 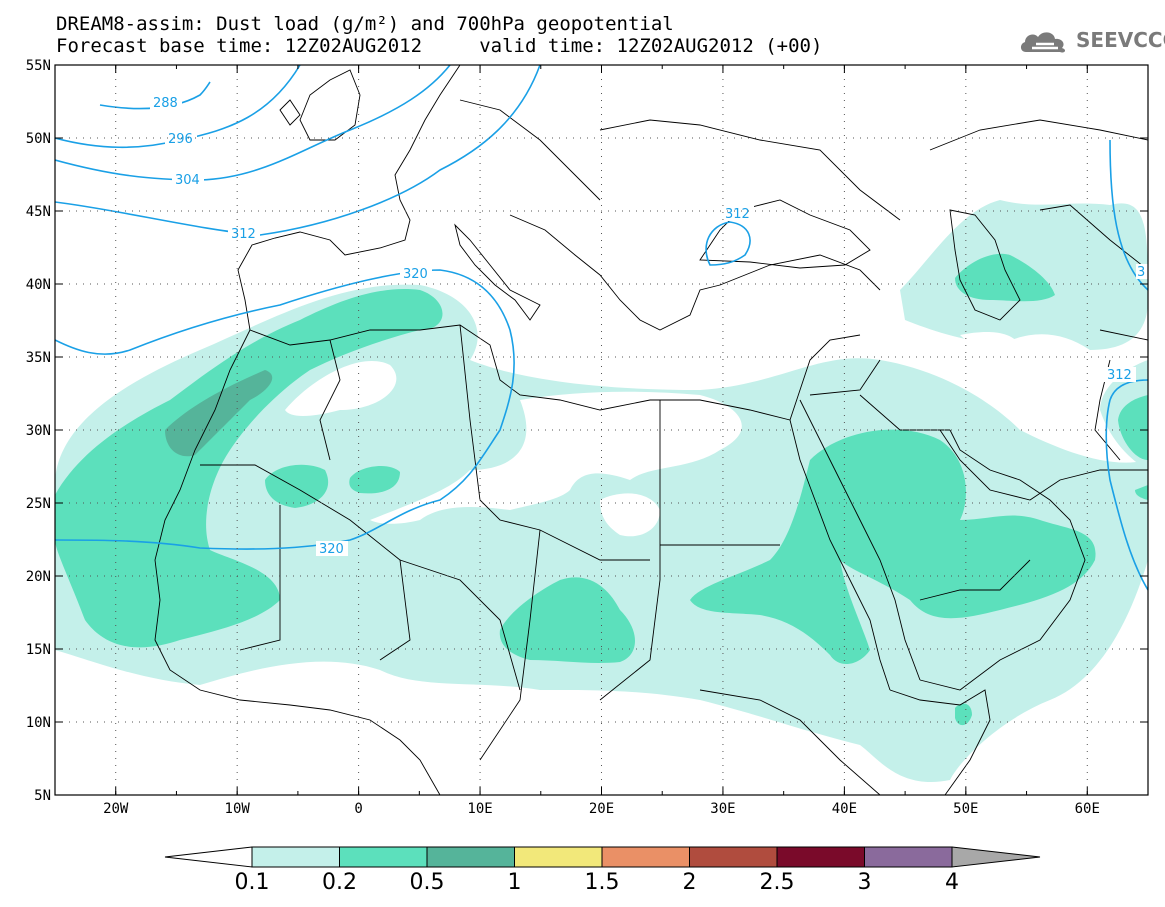 What do you see at coordinates (38, 723) in the screenshot?
I see `lat-tick-label: 10N` at bounding box center [38, 723].